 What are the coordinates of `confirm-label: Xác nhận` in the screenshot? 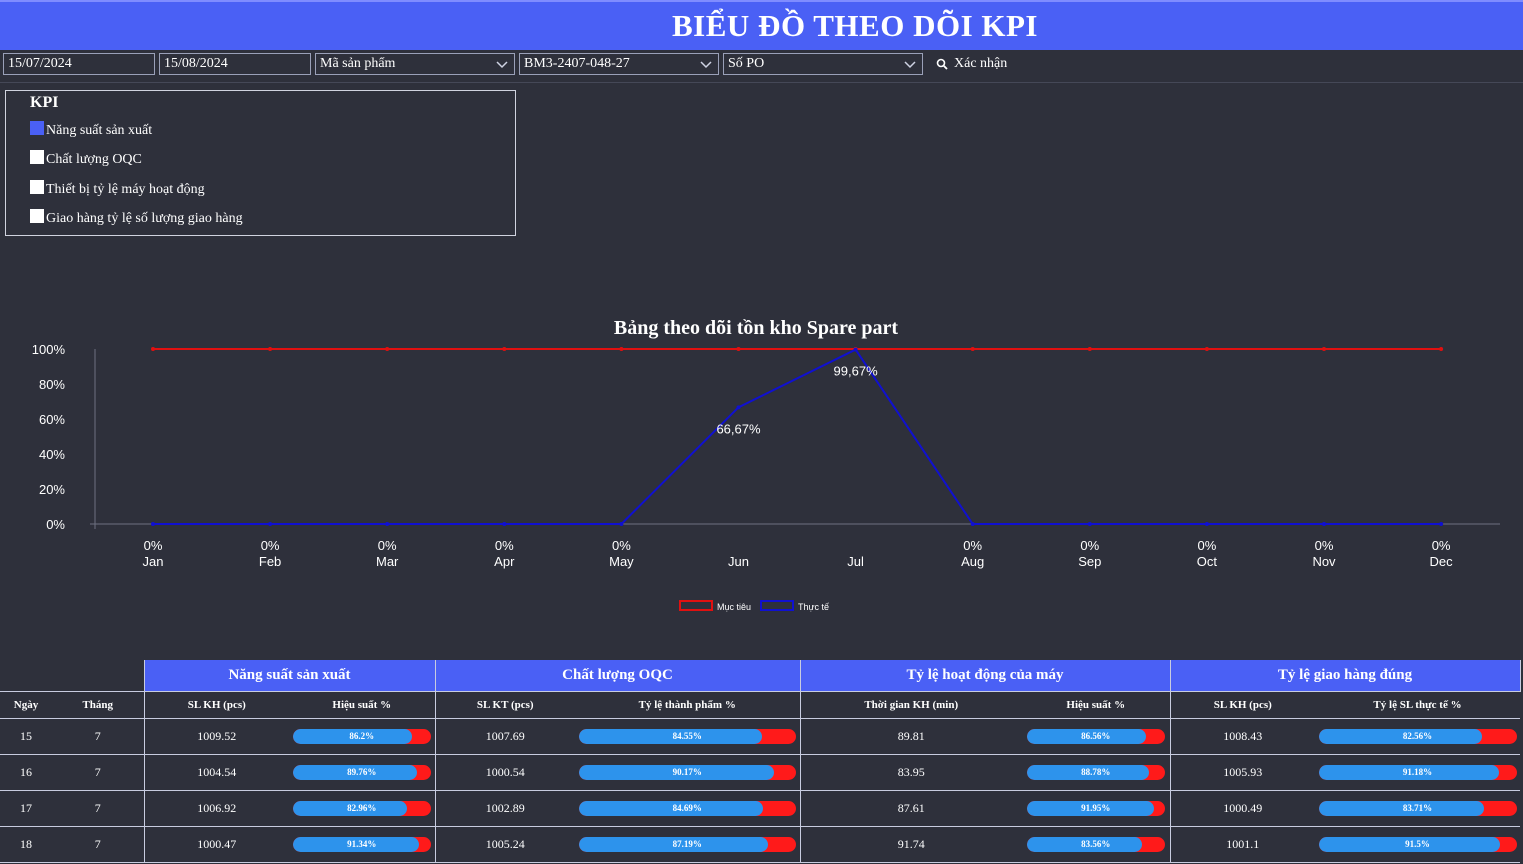 It's located at (981, 63).